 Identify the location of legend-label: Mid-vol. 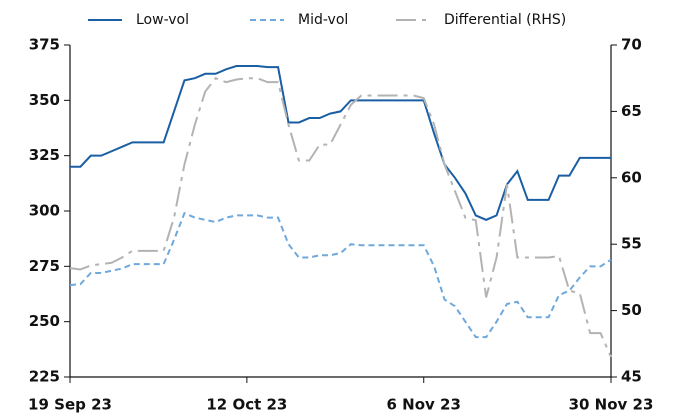
(323, 20).